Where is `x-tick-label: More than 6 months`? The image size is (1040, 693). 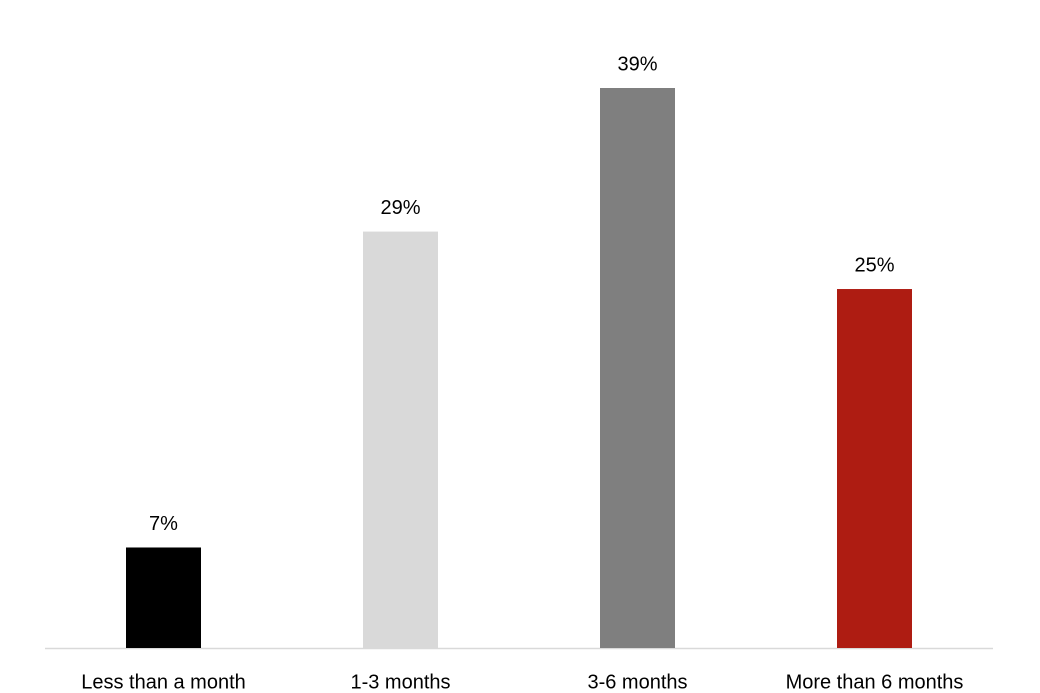 x-tick-label: More than 6 months is located at coordinates (875, 682).